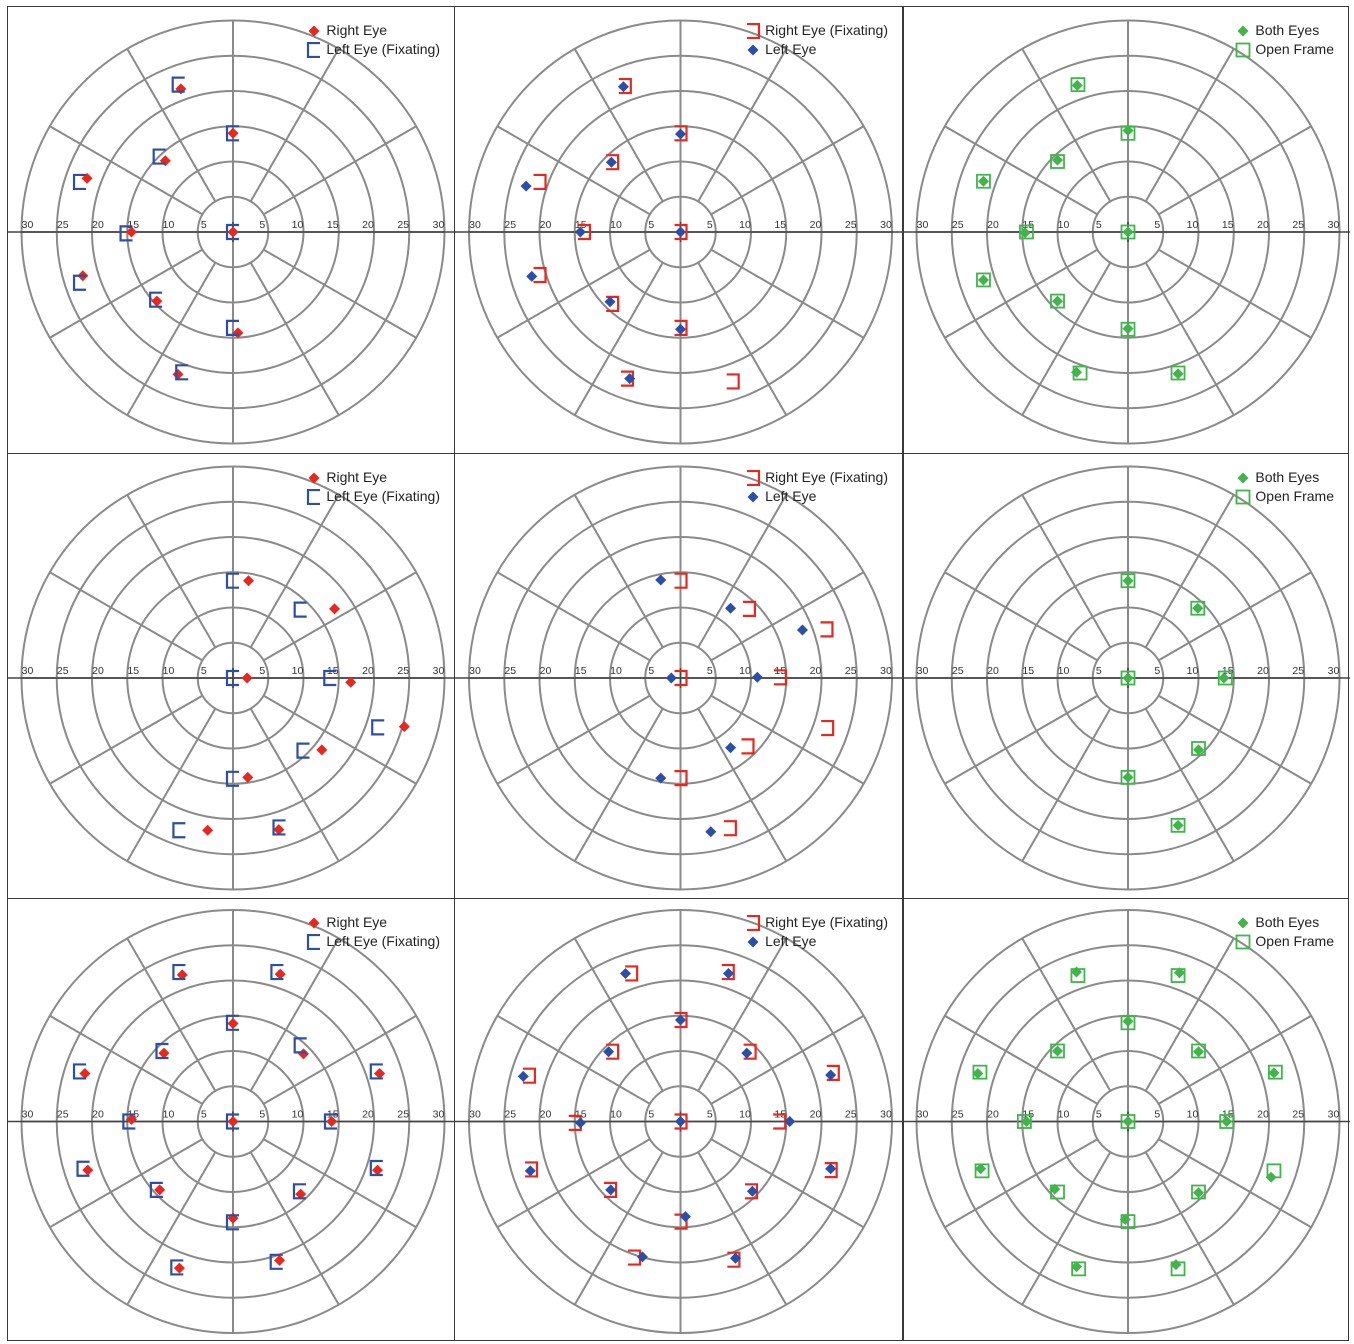 The image size is (1354, 1344). Describe the element at coordinates (816, 30) in the screenshot. I see `legend-item: Right Eye (Fixating)` at that location.